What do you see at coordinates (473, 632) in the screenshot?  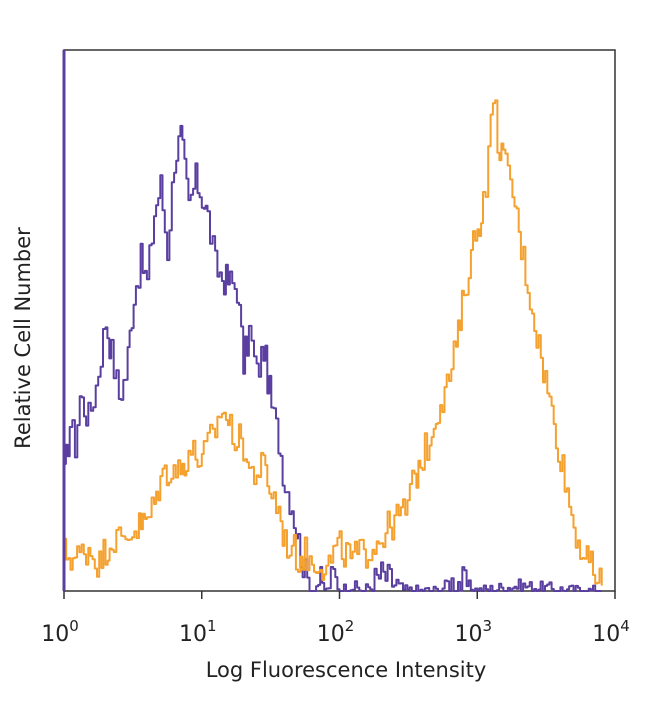 I see `x-tick-label: 10³` at bounding box center [473, 632].